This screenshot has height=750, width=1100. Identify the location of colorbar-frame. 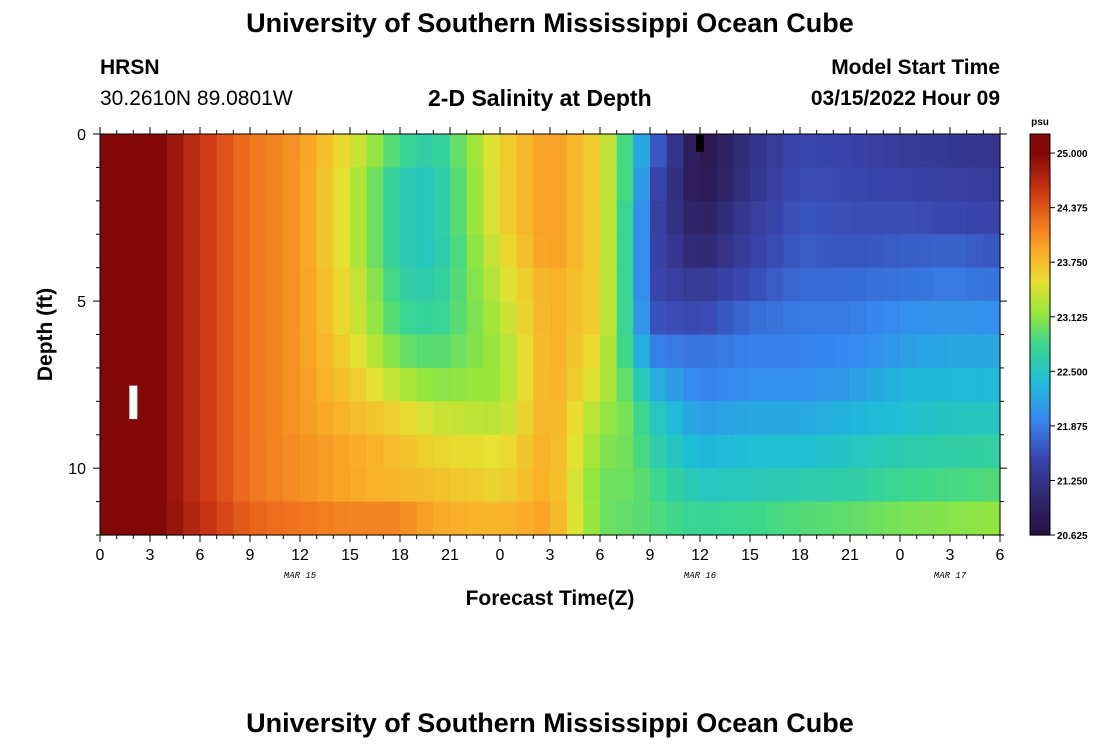
(1040, 334).